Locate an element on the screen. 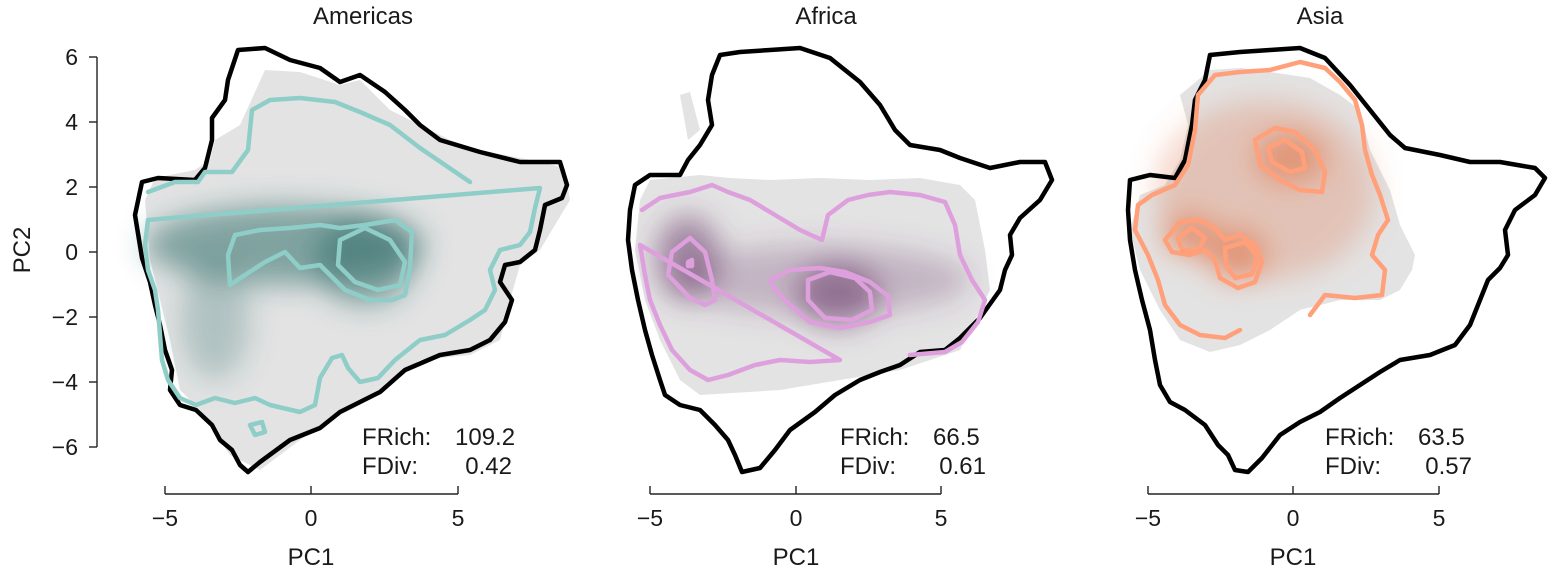  stats-annotation: FRich: 109.2 FDiv: 0.42 is located at coordinates (438, 452).